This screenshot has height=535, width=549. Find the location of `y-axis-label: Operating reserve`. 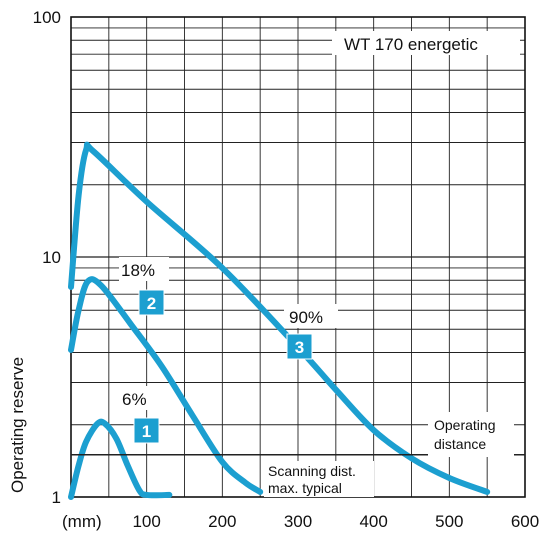

y-axis-label: Operating reserve is located at coordinates (17, 425).